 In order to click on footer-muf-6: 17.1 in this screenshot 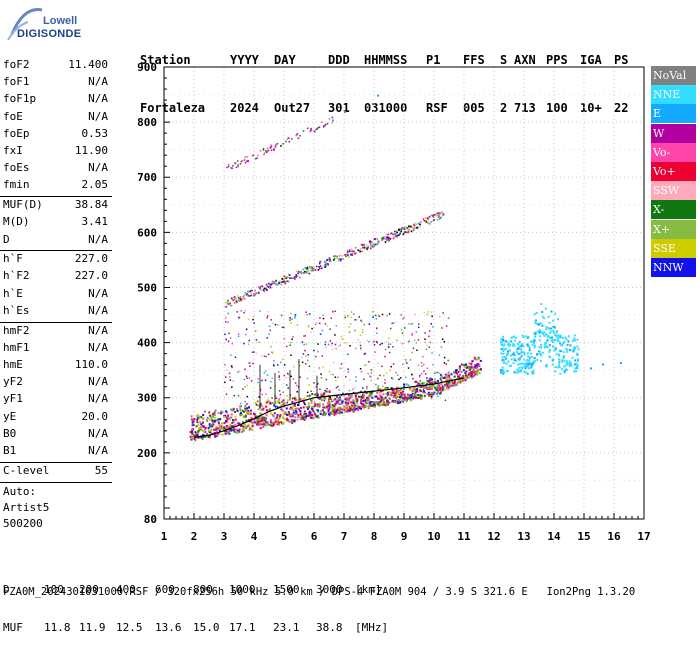, I will do `click(242, 627)`.